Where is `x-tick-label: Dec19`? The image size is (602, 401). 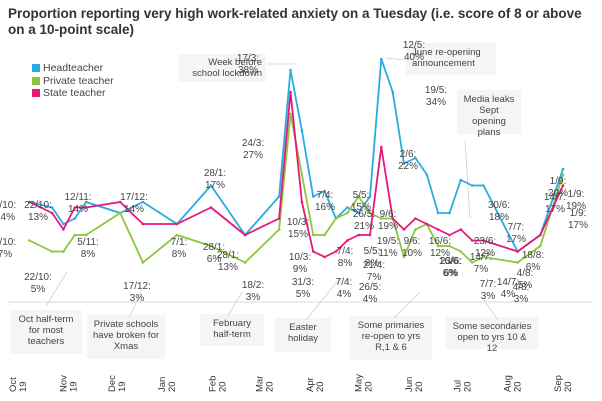
x-tick-label: Dec19 is located at coordinates (117, 383).